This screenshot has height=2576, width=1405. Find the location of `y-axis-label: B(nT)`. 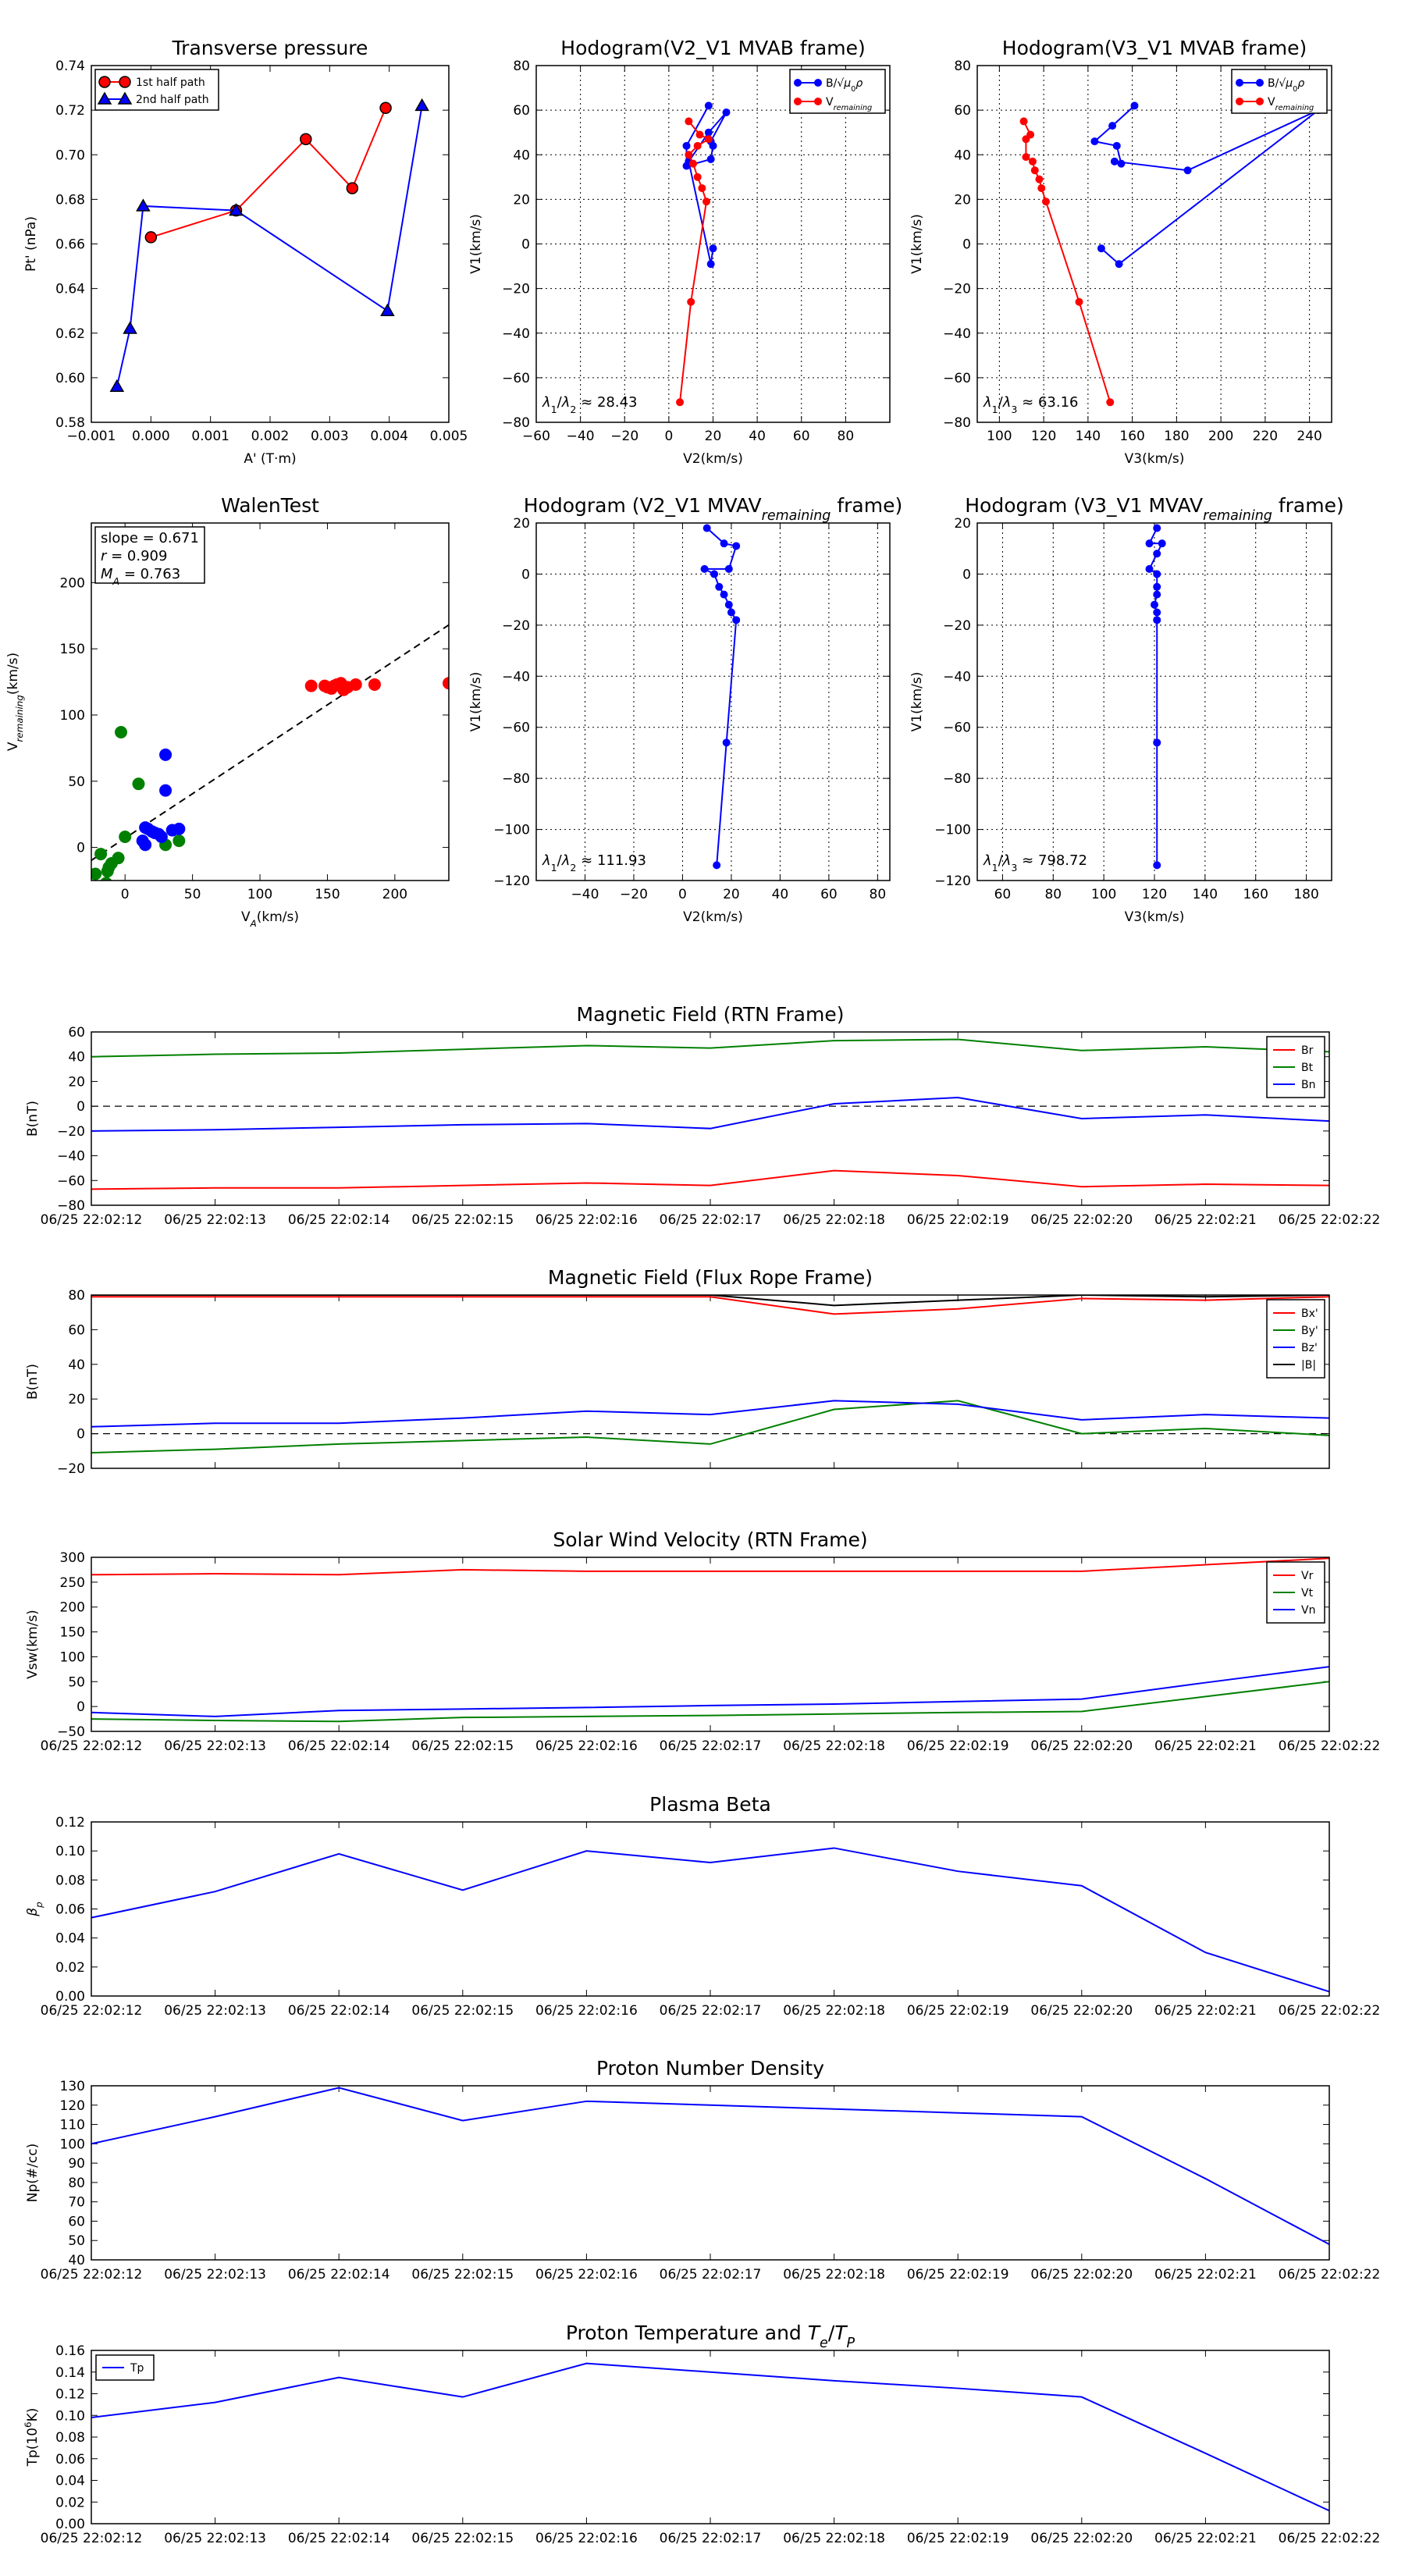

y-axis-label: B(nT) is located at coordinates (33, 1119).